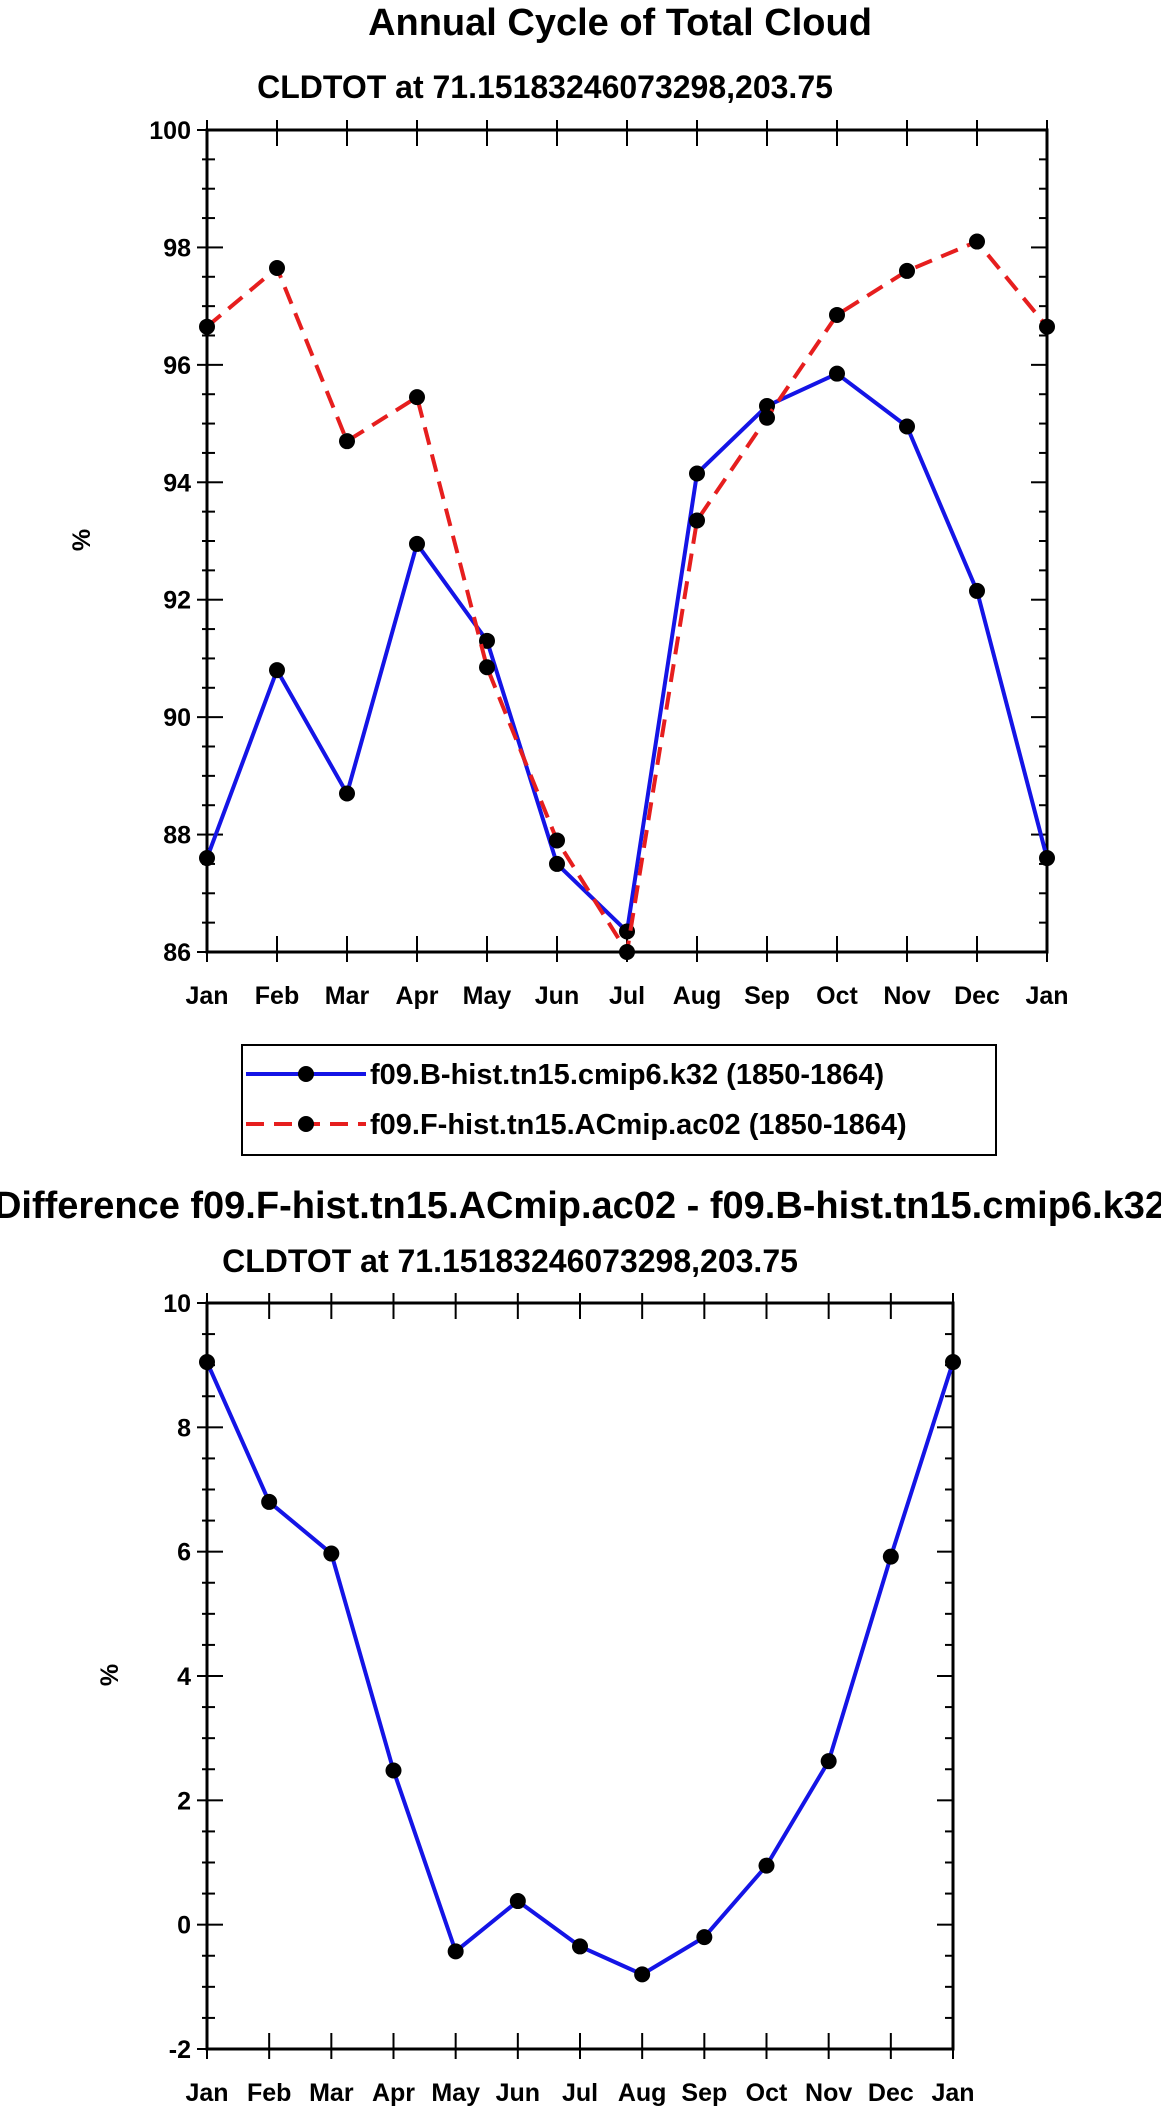  Describe the element at coordinates (277, 996) in the screenshot. I see `x-tick-label: Feb` at that location.